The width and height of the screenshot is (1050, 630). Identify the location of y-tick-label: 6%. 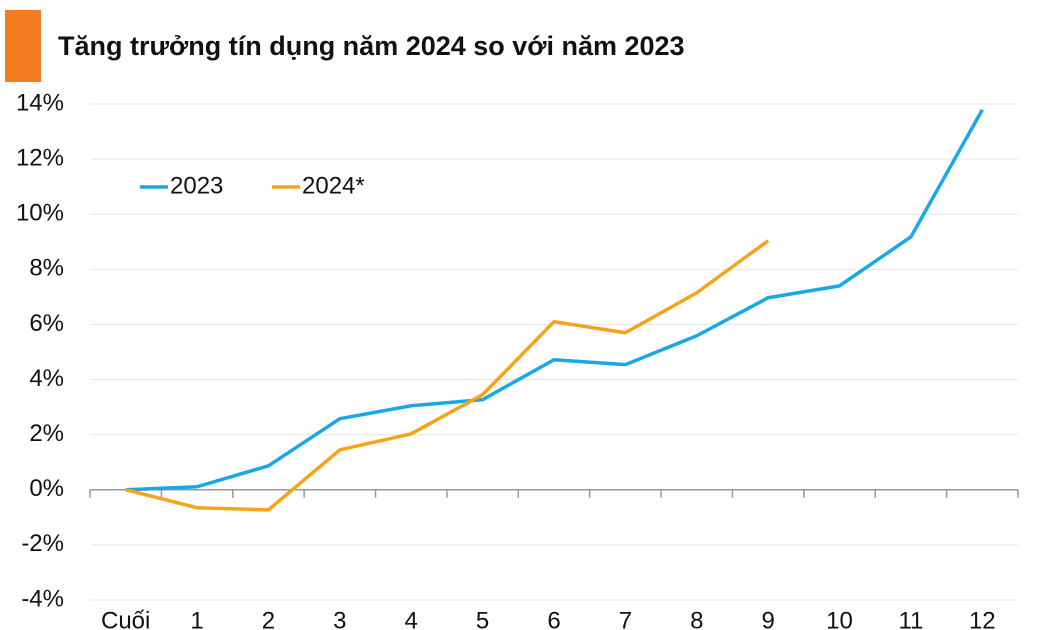
(46, 323).